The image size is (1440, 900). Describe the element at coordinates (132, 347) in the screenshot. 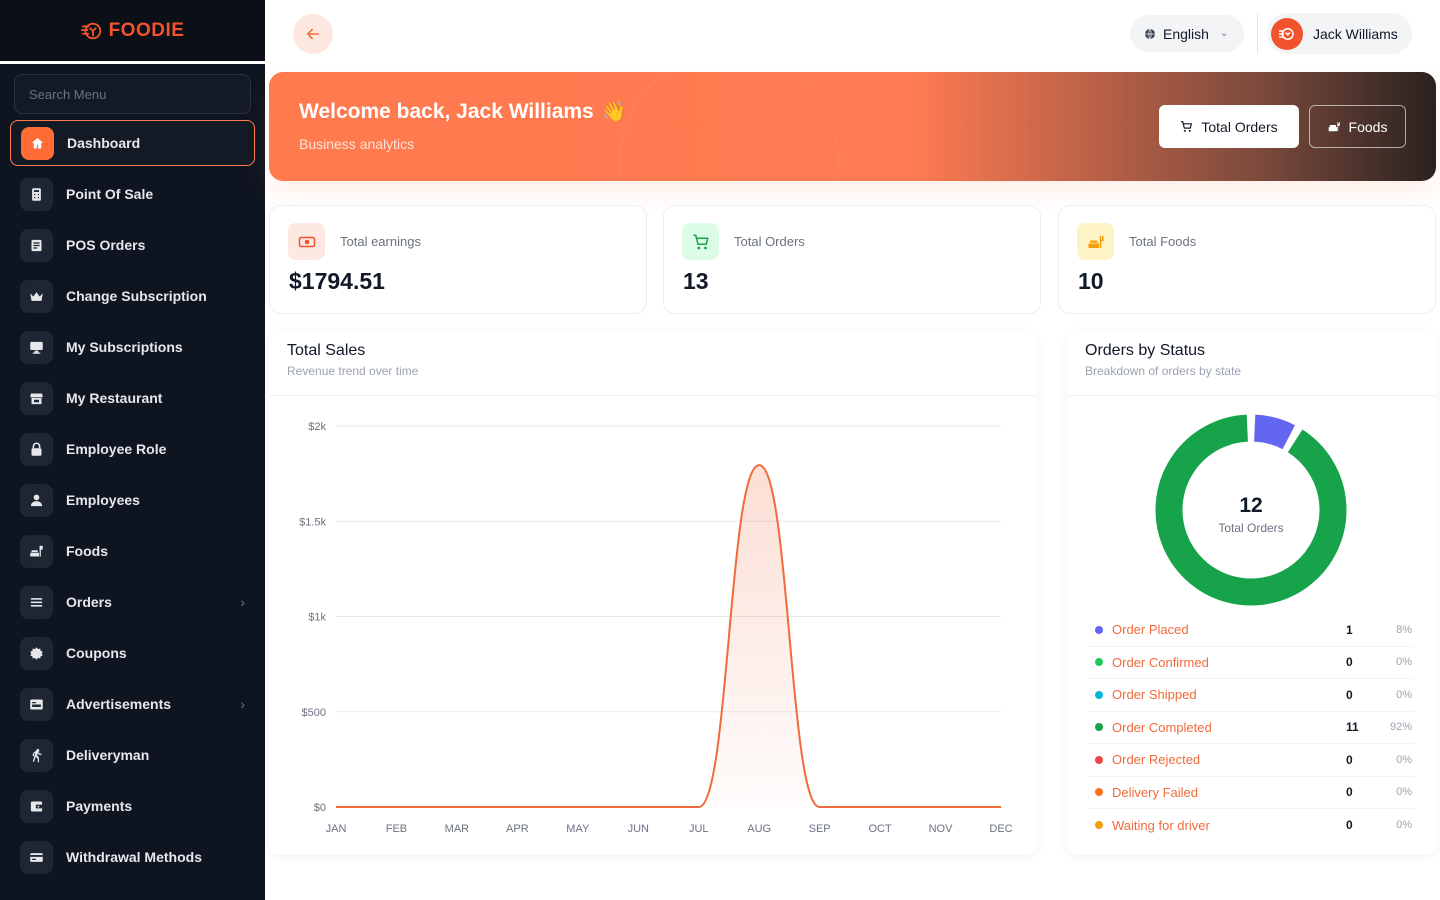

I see `sidebar-item-my-subscriptions: My Subscriptions` at that location.